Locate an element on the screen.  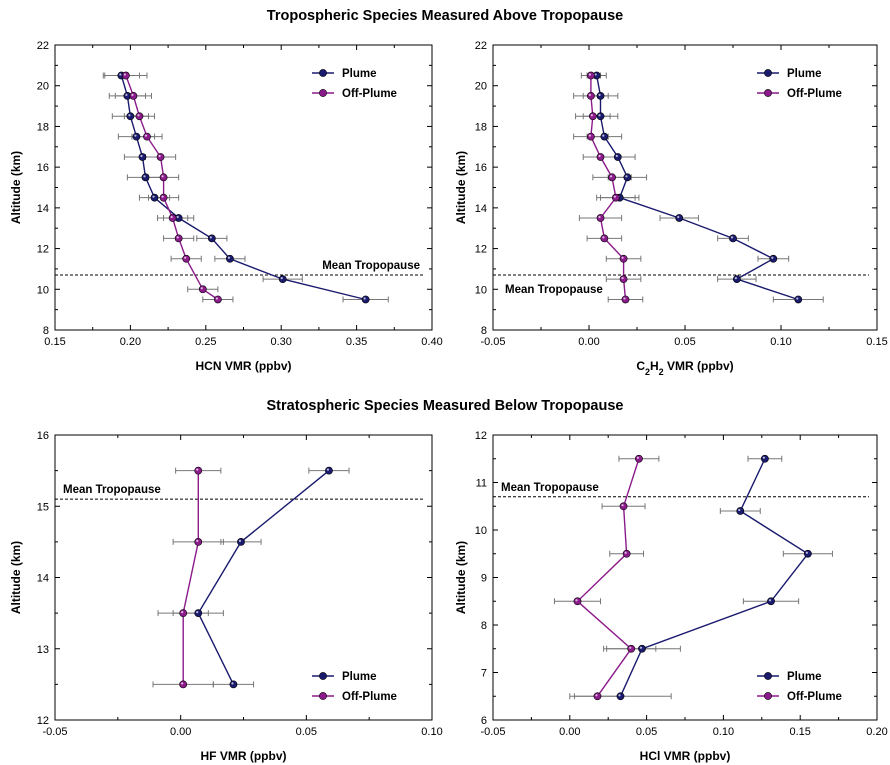
x-axis-title: HCl VMR (ppbv) is located at coordinates (685, 756).